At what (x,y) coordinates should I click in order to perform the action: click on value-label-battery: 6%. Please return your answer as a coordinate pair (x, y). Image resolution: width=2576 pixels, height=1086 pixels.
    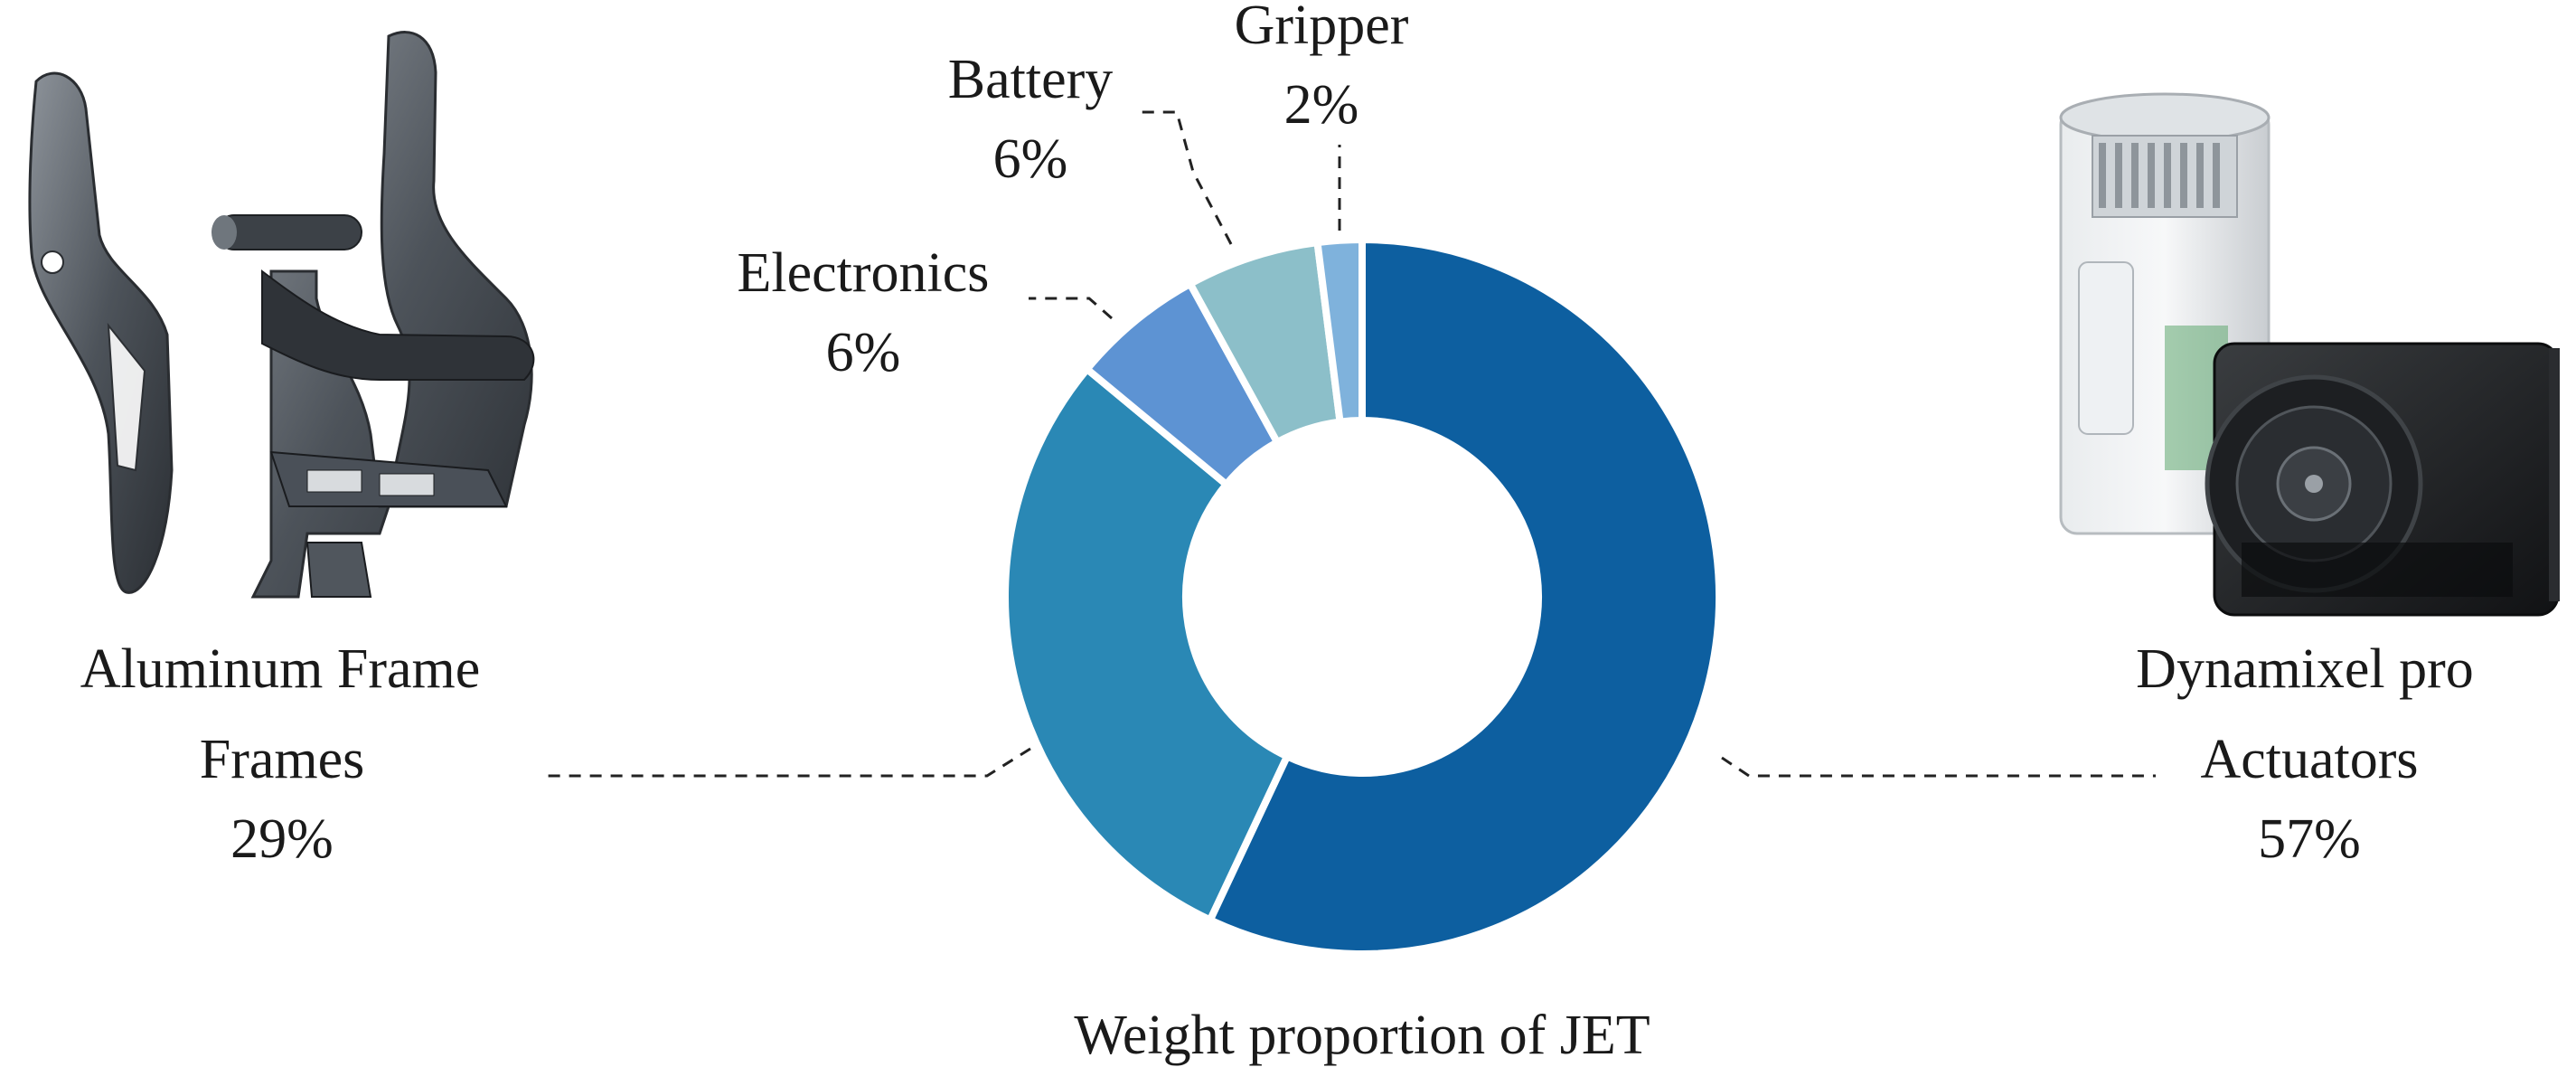
    Looking at the image, I should click on (1030, 159).